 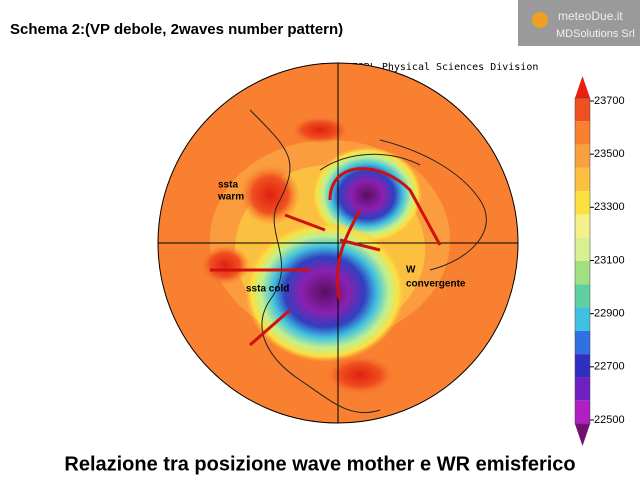 What do you see at coordinates (230, 197) in the screenshot?
I see `annotation: warm` at bounding box center [230, 197].